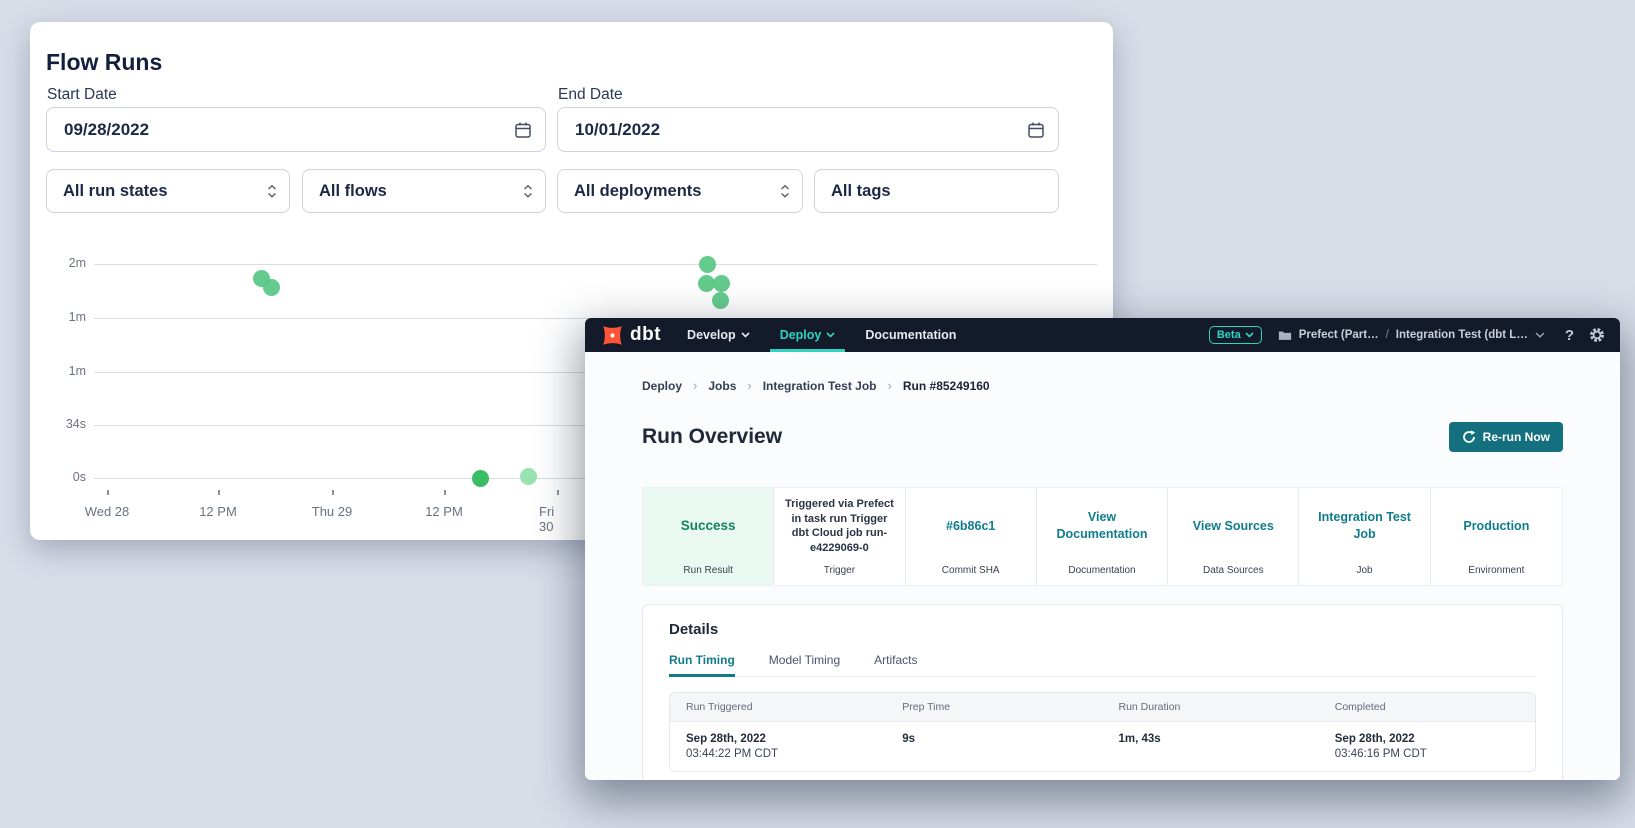 Image resolution: width=1635 pixels, height=828 pixels. I want to click on start-date-field, so click(296, 129).